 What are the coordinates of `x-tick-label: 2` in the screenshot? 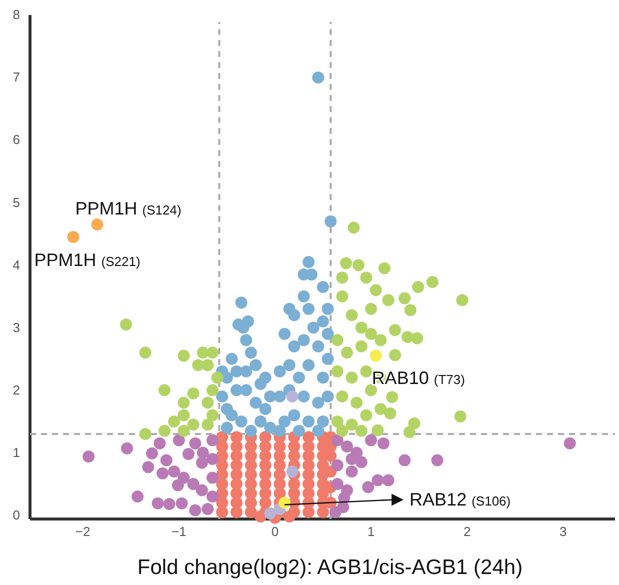 It's located at (467, 532).